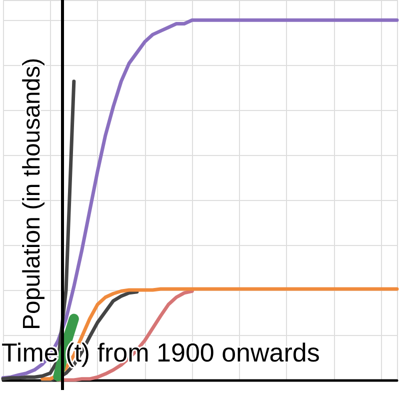 This screenshot has height=400, width=400. Describe the element at coordinates (32, 194) in the screenshot. I see `y-axis-title: Population (in thousands)` at that location.